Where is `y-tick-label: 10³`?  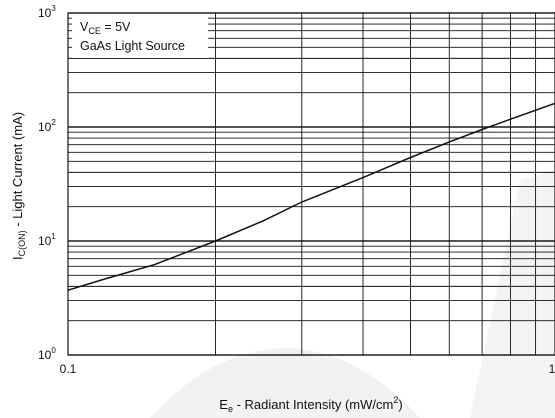
y-tick-label: 10³ is located at coordinates (47, 12).